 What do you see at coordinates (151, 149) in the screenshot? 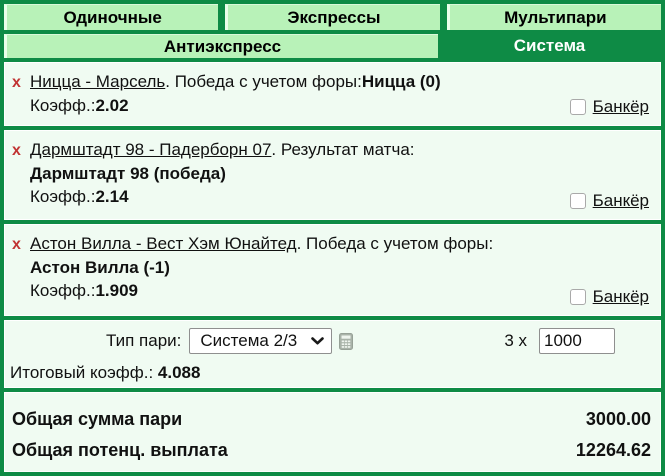
I see `match-link: Дармштадт 98 - Падерборн 07` at bounding box center [151, 149].